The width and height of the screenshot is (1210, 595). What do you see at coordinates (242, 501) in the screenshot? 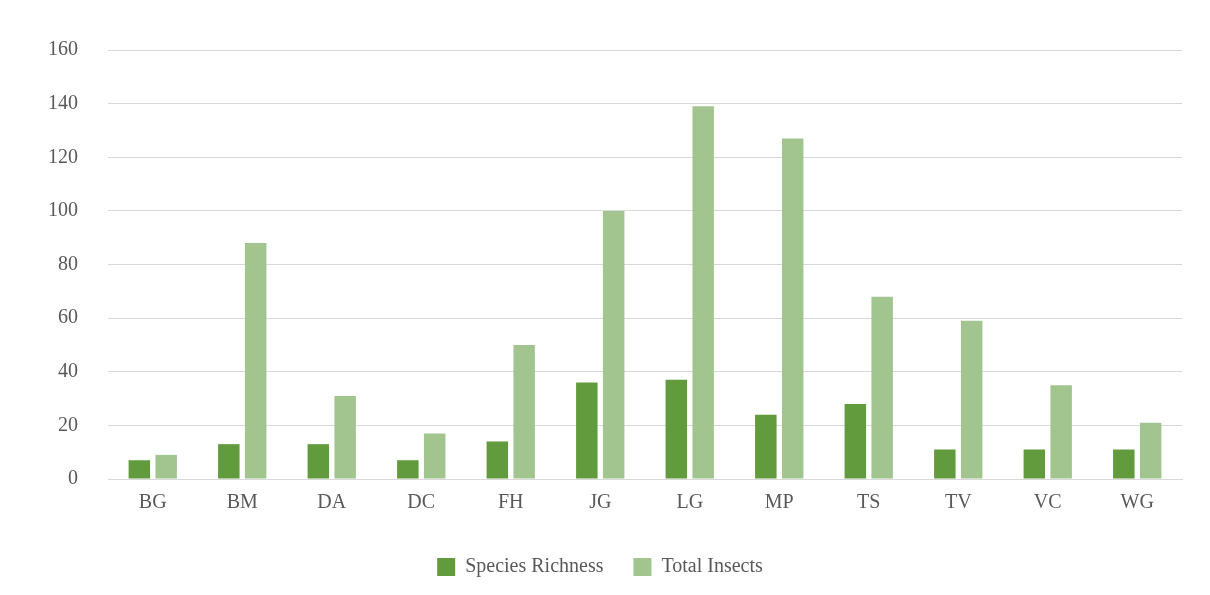
I see `x-tick-label: BM` at bounding box center [242, 501].